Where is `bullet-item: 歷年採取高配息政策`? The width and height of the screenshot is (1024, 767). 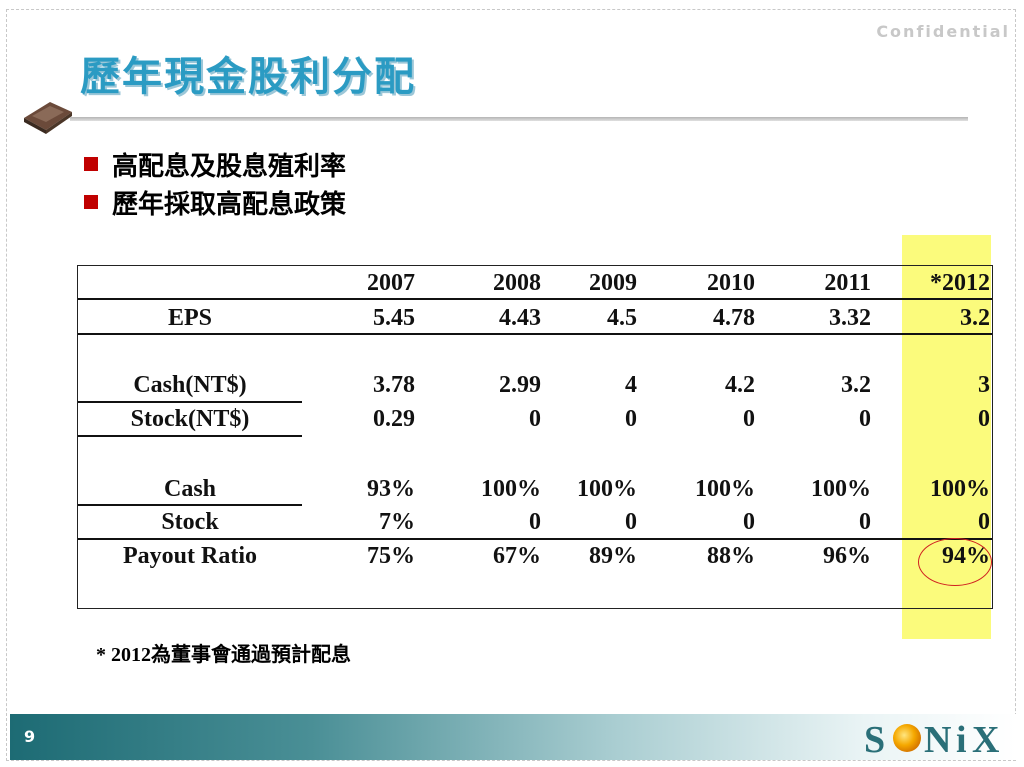 bullet-item: 歷年採取高配息政策 is located at coordinates (215, 202).